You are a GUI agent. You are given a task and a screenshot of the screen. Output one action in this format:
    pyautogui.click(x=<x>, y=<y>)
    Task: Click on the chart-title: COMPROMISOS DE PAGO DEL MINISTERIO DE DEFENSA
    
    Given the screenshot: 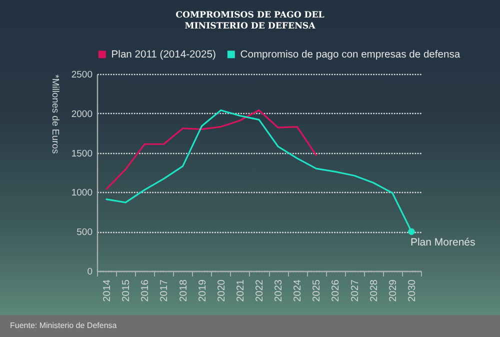 What is the action you would take?
    pyautogui.click(x=250, y=21)
    